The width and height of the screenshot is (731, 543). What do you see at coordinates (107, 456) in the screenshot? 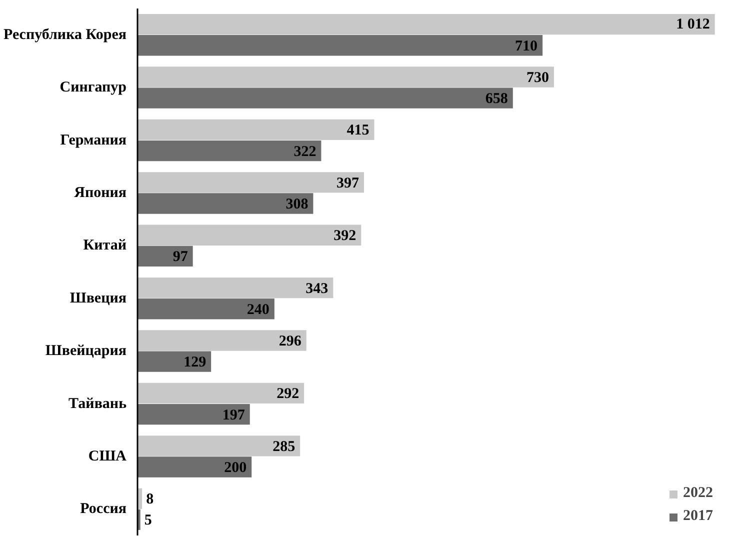
I see `y-tick-label: США` at bounding box center [107, 456].